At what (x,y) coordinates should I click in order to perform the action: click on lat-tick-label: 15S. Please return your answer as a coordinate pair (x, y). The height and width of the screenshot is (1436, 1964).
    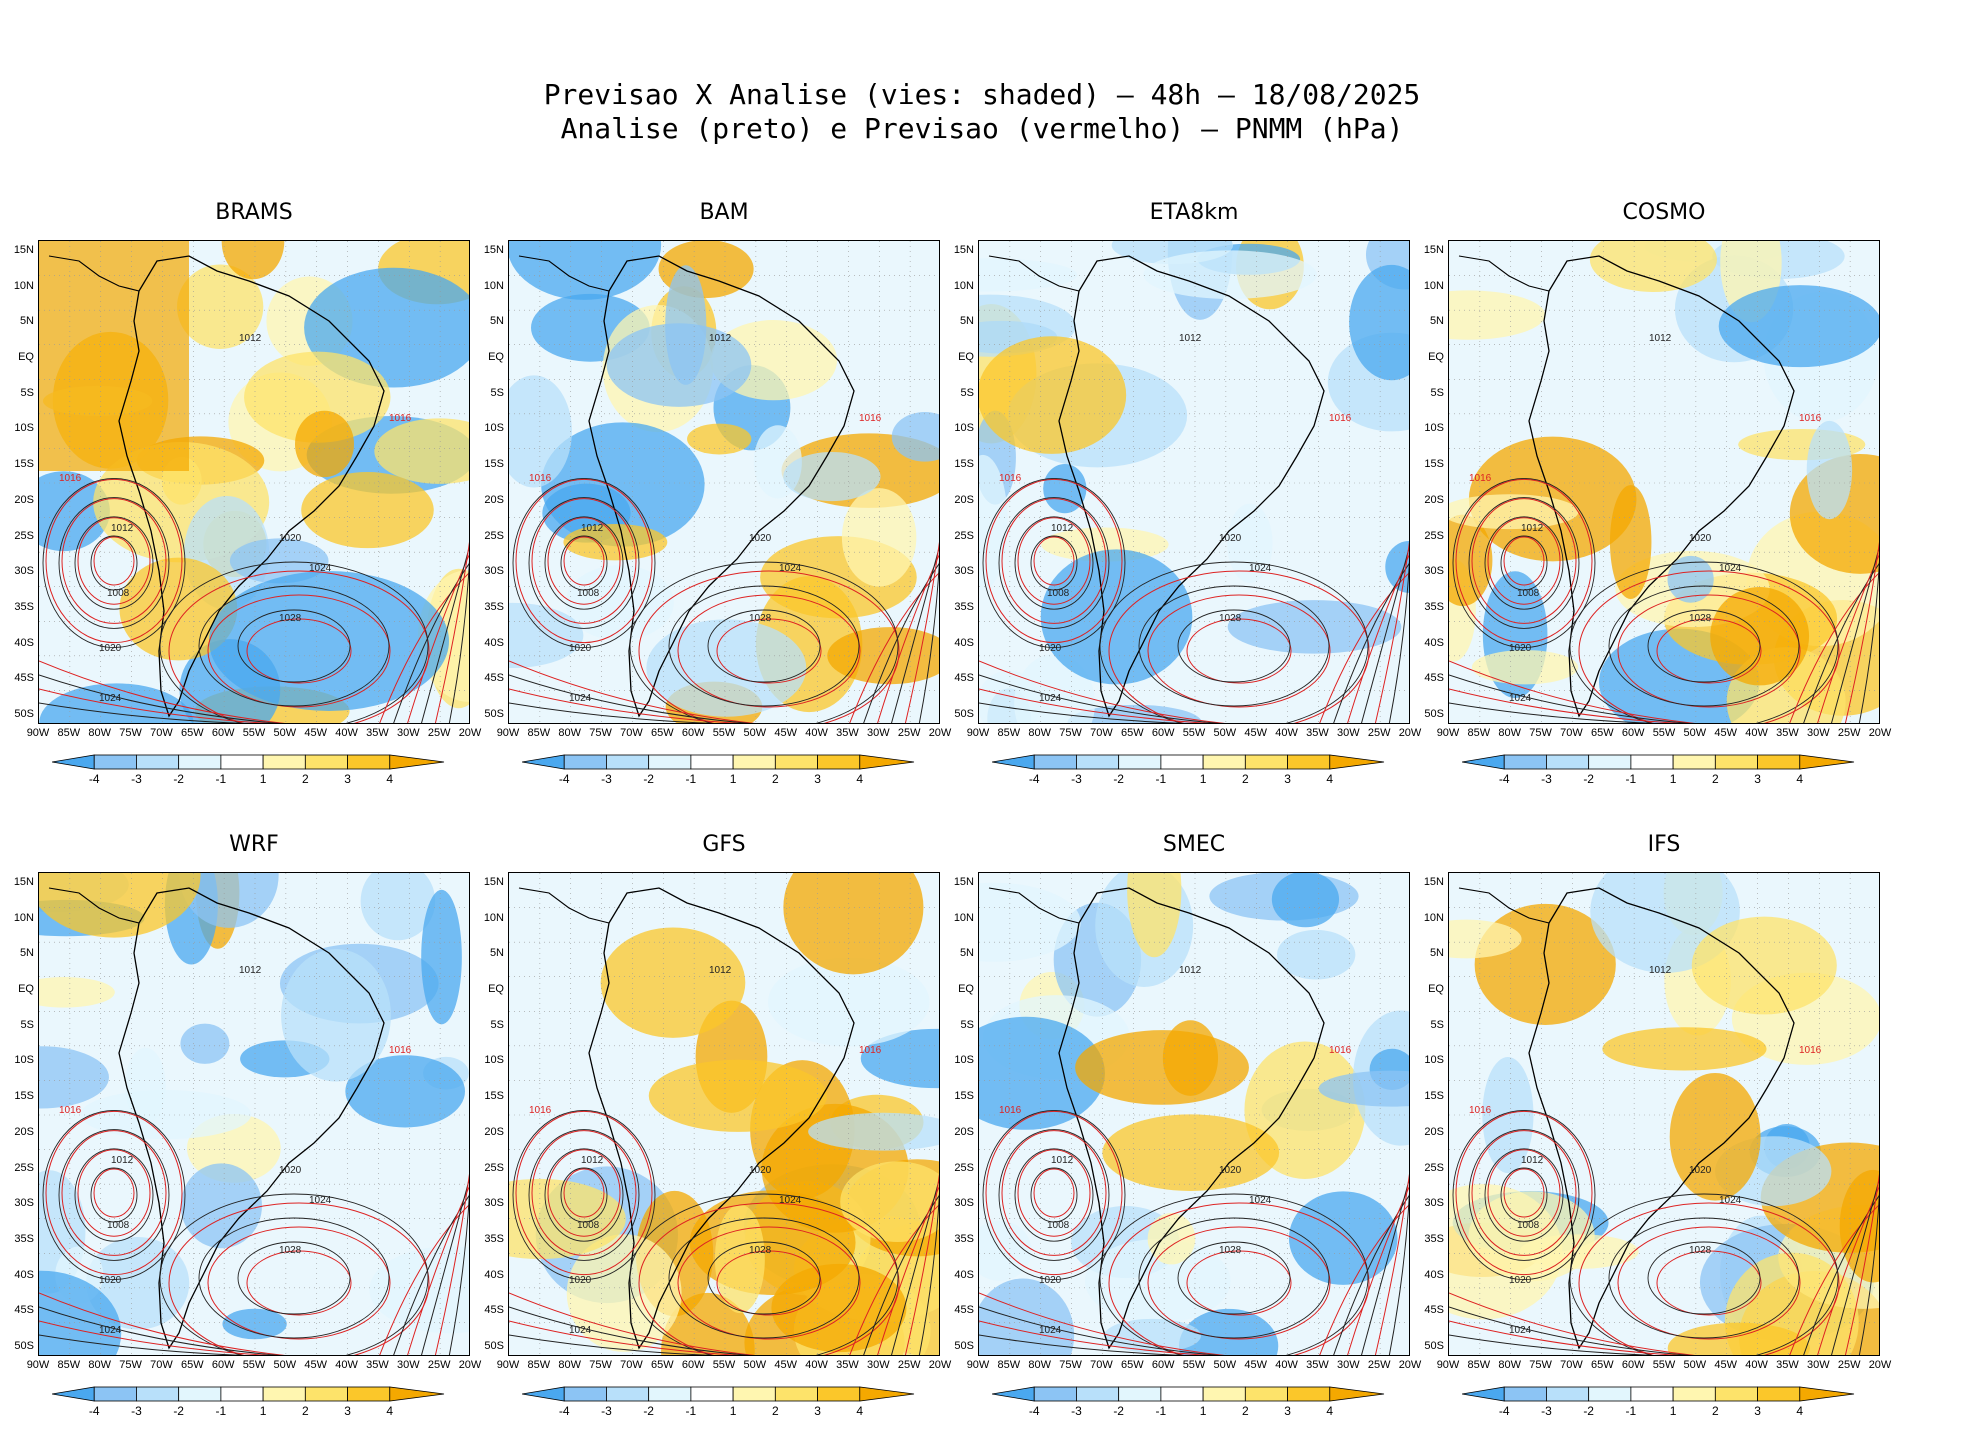
    Looking at the image, I should click on (964, 1096).